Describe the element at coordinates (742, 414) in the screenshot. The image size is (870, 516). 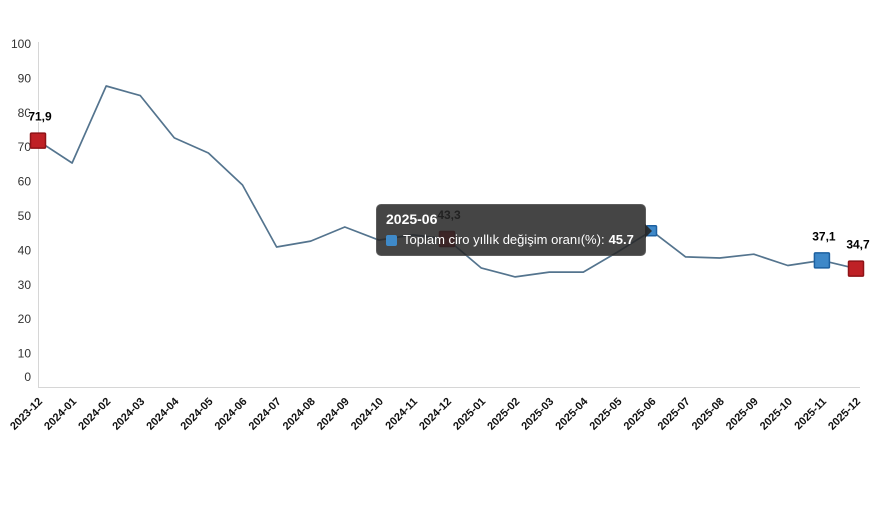
I see `x-axis-label: 2025-09` at that location.